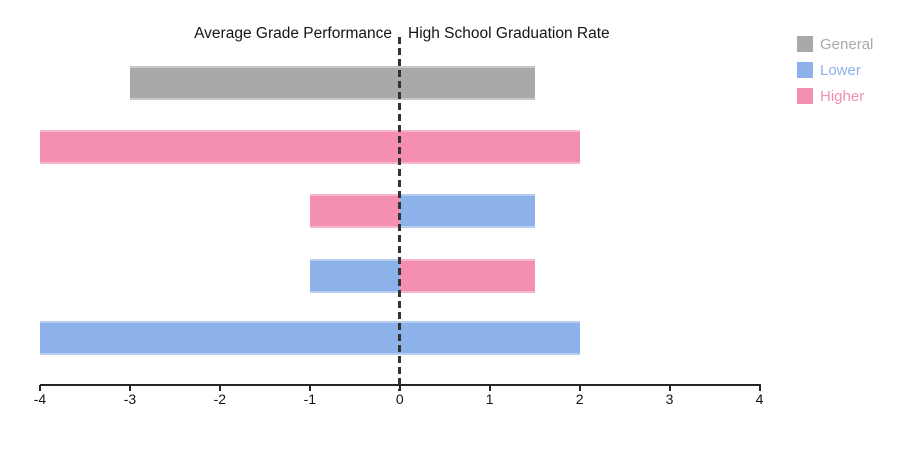 This screenshot has width=899, height=460. I want to click on legend-item: Lower, so click(835, 70).